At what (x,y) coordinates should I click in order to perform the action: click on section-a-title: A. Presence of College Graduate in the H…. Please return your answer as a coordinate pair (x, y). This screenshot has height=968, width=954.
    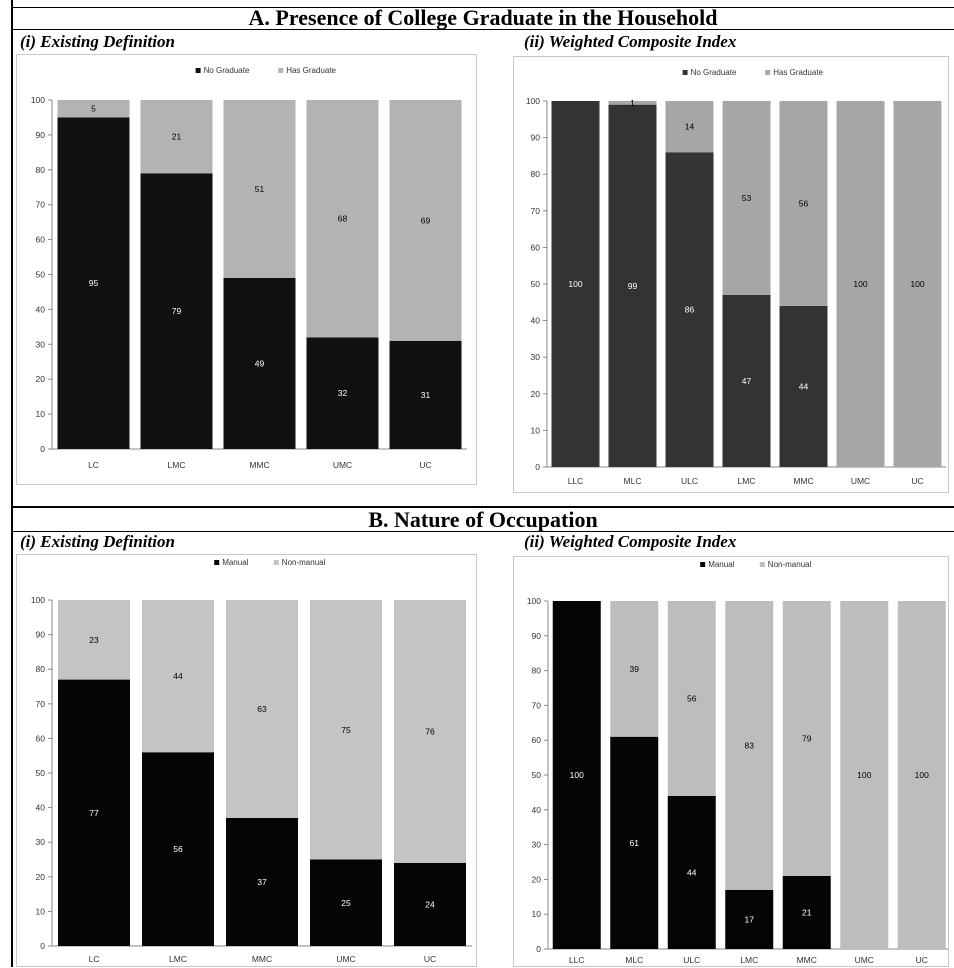
    Looking at the image, I should click on (483, 17).